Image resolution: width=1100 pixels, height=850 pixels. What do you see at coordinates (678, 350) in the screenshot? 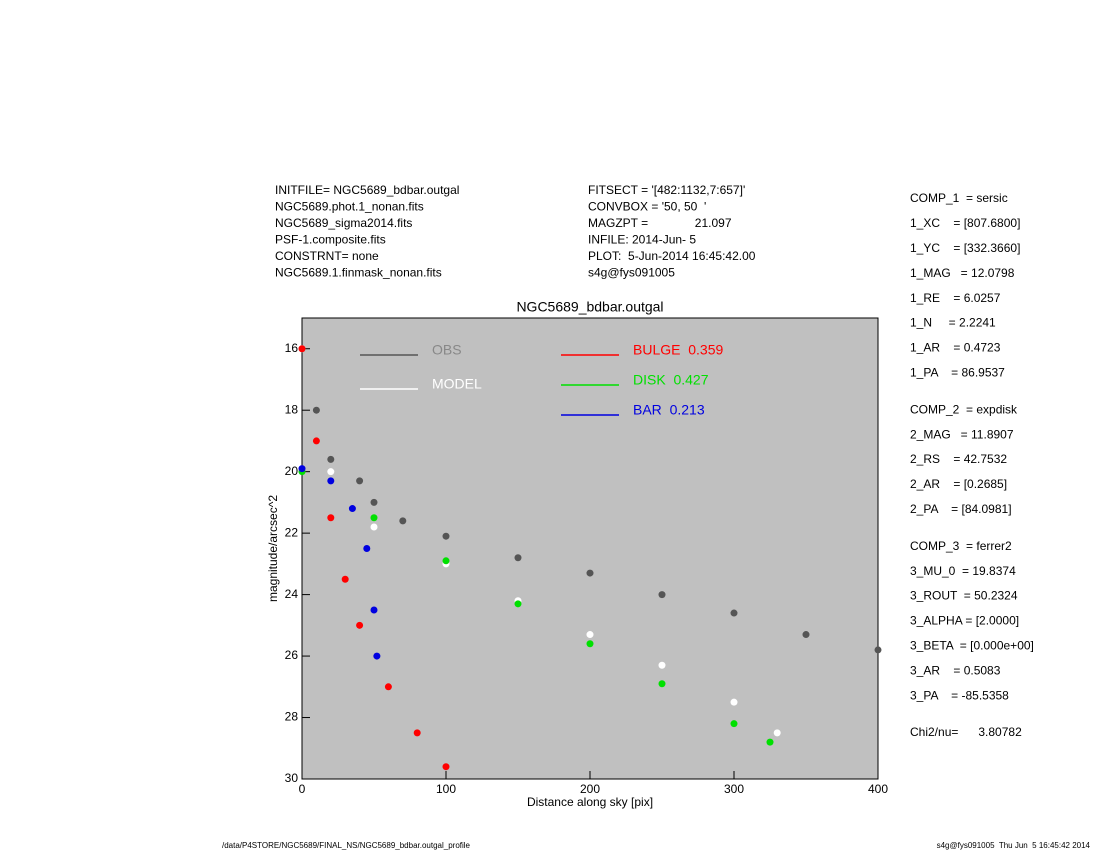
I see `legend-label: BULGE 0.359` at bounding box center [678, 350].